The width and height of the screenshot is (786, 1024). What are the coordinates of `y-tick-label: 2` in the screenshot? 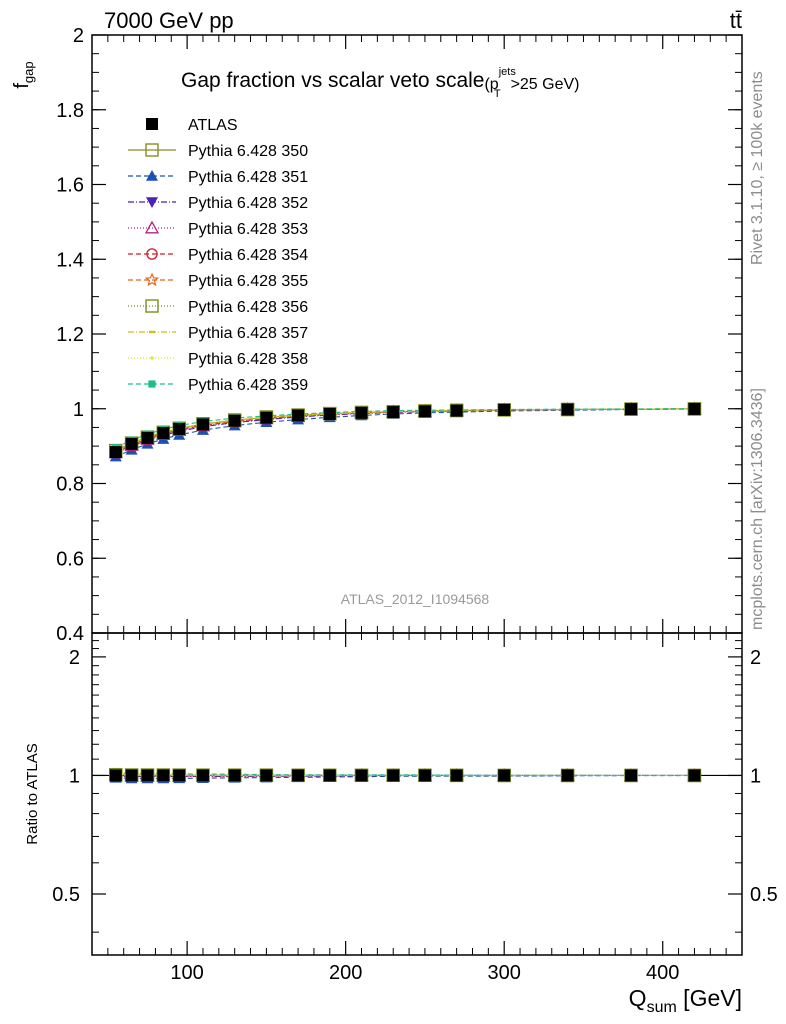 It's located at (78, 36).